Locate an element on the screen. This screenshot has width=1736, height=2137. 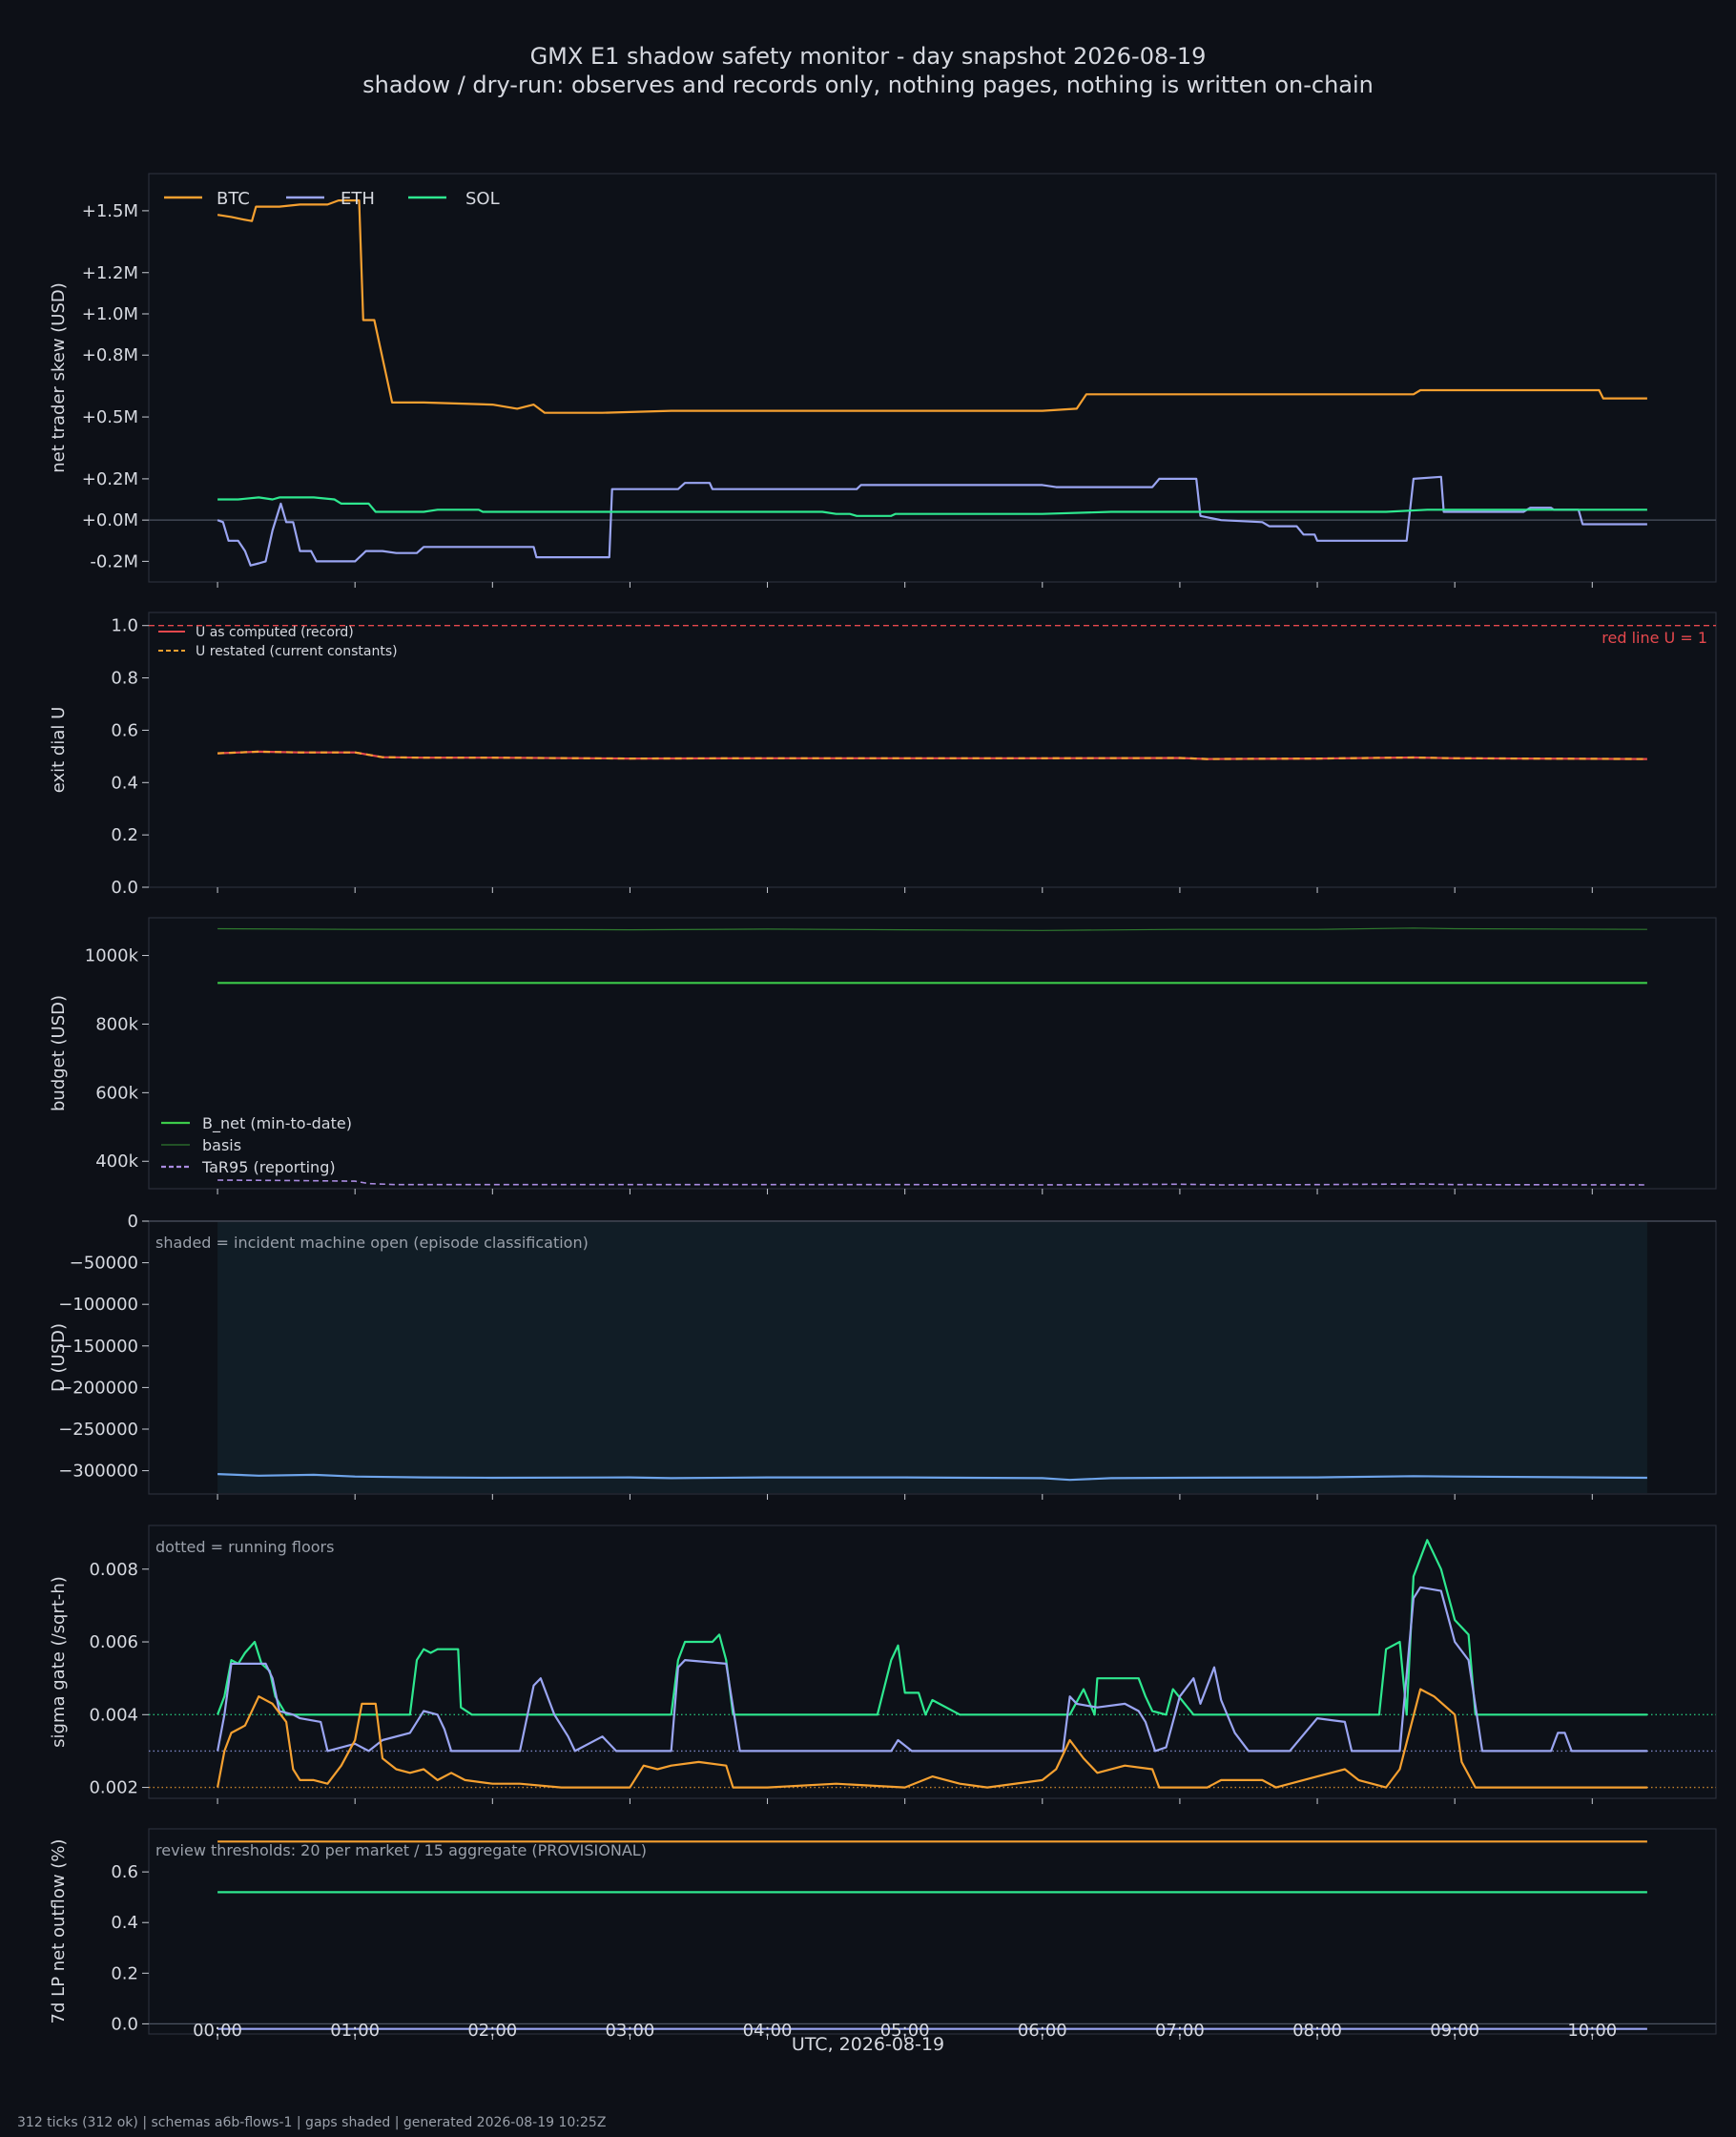
panel-annotation: dotted = running floors is located at coordinates (244, 1547).